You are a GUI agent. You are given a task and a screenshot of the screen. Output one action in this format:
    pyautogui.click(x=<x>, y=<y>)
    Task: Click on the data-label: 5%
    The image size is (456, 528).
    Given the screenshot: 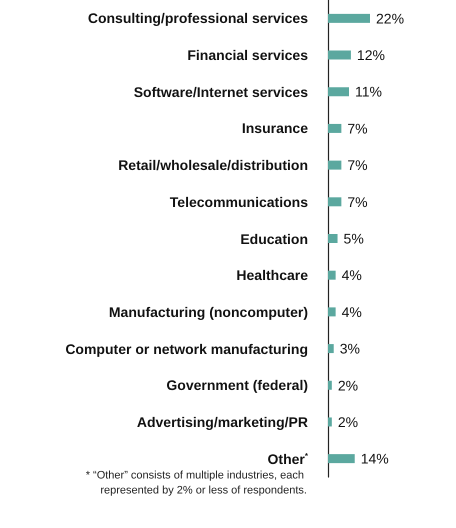 What is the action you would take?
    pyautogui.click(x=354, y=238)
    